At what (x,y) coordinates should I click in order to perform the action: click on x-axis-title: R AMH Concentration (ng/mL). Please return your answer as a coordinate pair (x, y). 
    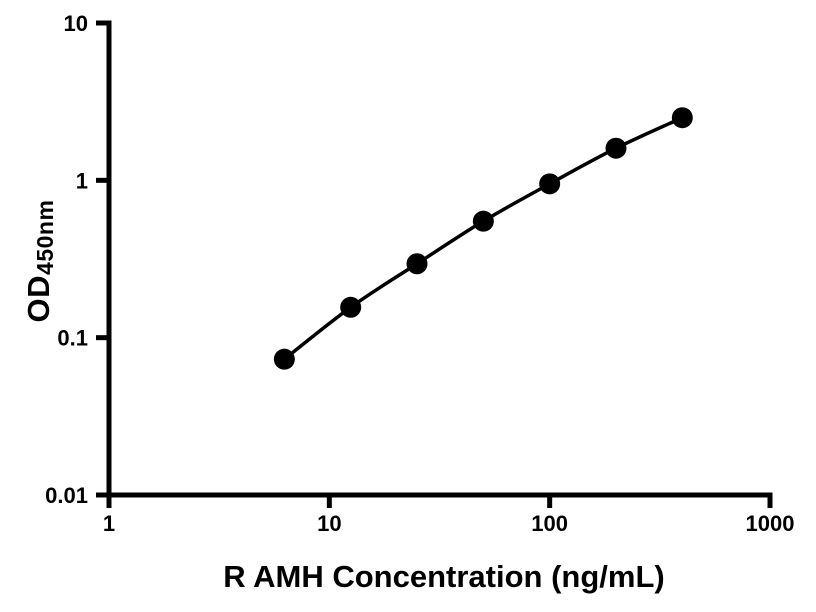
    Looking at the image, I should click on (444, 576).